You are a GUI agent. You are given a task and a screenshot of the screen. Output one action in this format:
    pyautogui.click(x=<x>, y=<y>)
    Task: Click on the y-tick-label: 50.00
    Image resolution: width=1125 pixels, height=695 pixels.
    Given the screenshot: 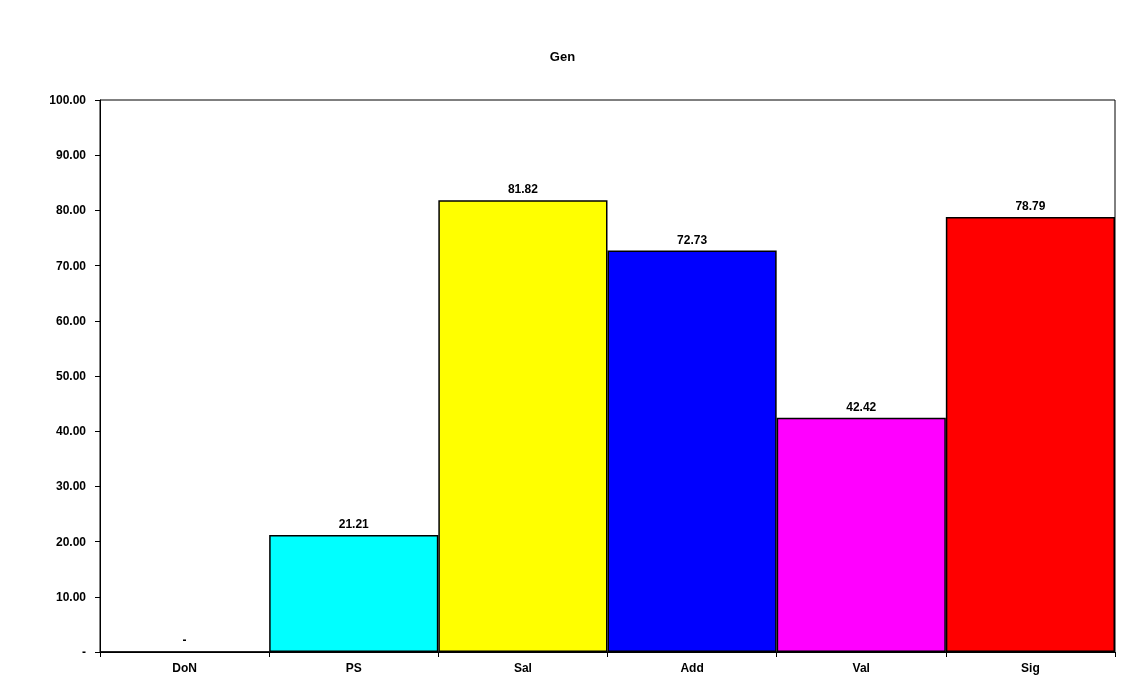 What is the action you would take?
    pyautogui.click(x=71, y=376)
    